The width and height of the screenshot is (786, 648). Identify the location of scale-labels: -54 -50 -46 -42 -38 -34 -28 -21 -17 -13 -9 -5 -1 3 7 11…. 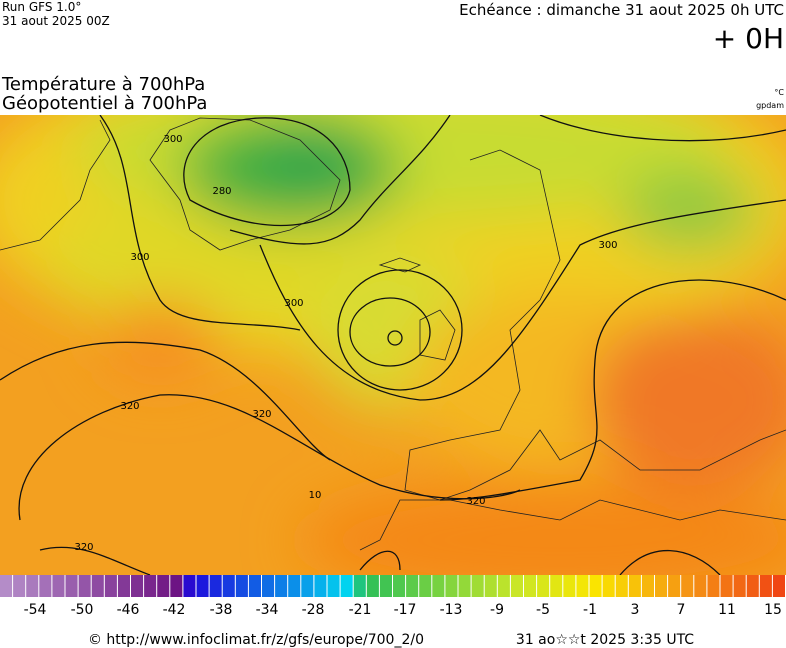
(403, 610).